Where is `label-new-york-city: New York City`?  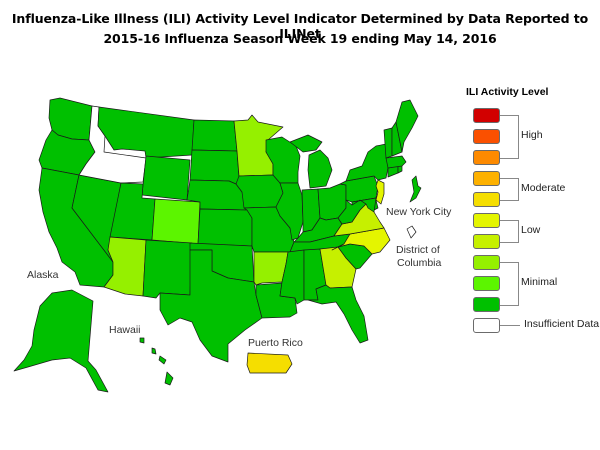
label-new-york-city: New York City is located at coordinates (419, 212).